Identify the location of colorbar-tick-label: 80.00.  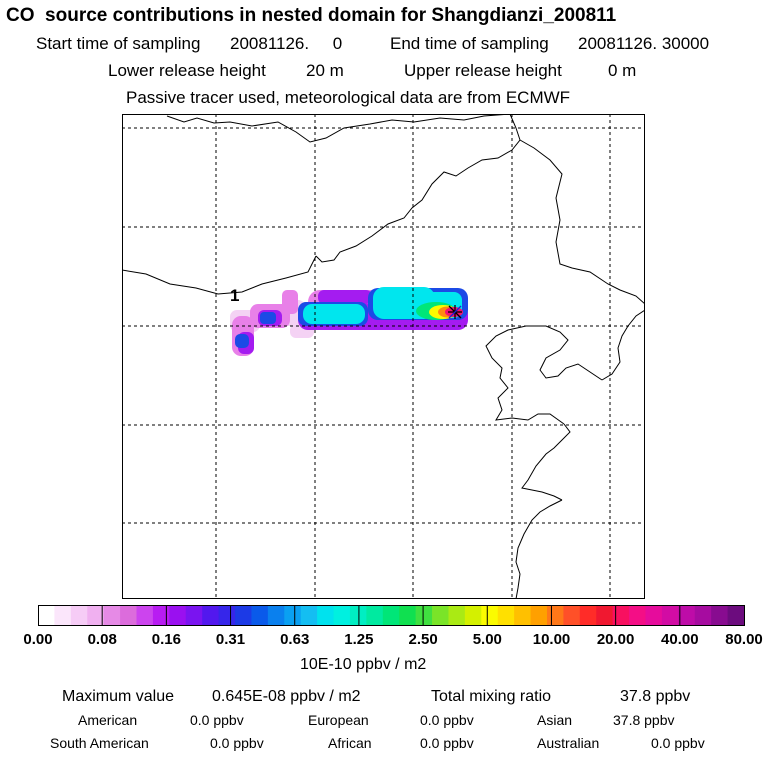
(744, 639).